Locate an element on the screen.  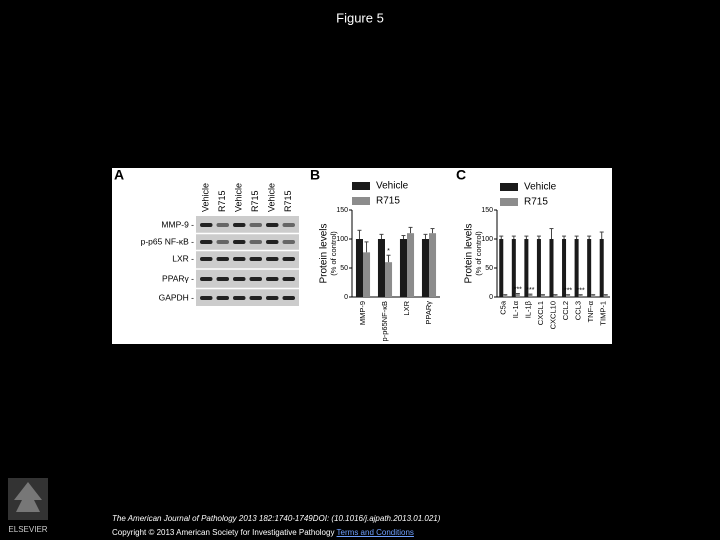
row-label: MMP-9 - is located at coordinates (177, 224).